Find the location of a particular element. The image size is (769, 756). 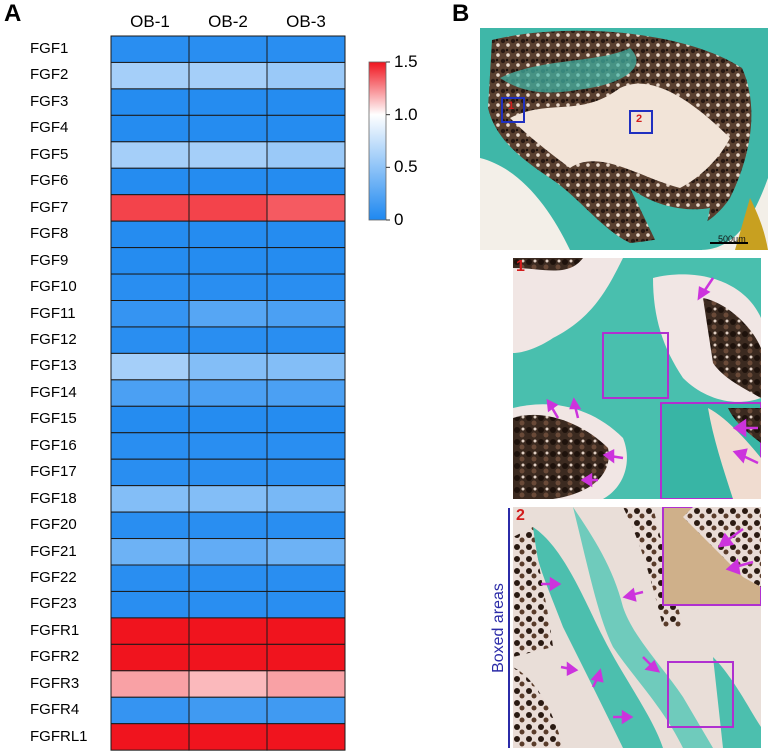

row-label-FGF15: FGF15 is located at coordinates (53, 419).